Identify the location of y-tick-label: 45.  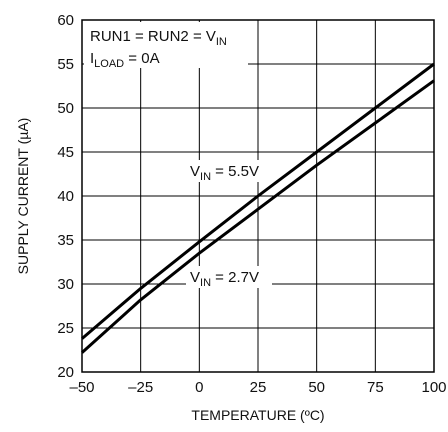
(65, 152).